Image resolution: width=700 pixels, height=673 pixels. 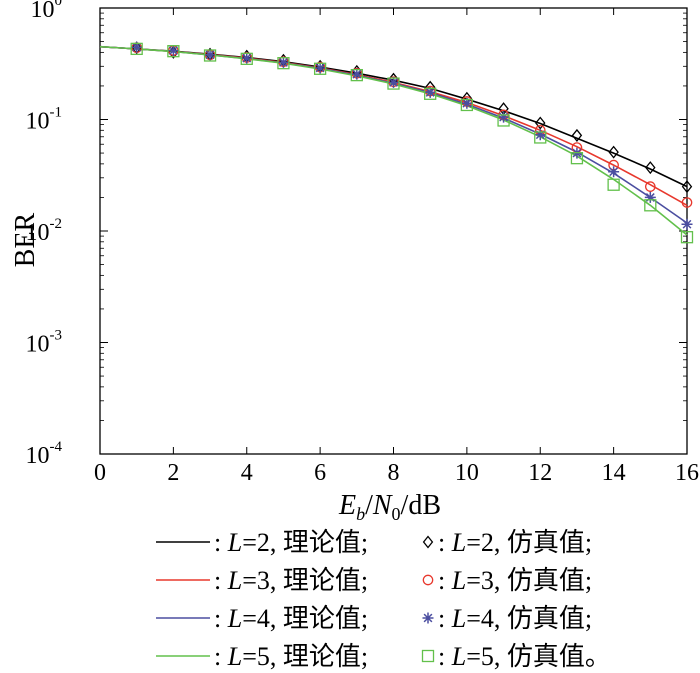 What do you see at coordinates (524, 656) in the screenshot?
I see `legend-sim-label: : L=5, 仿真值。` at bounding box center [524, 656].